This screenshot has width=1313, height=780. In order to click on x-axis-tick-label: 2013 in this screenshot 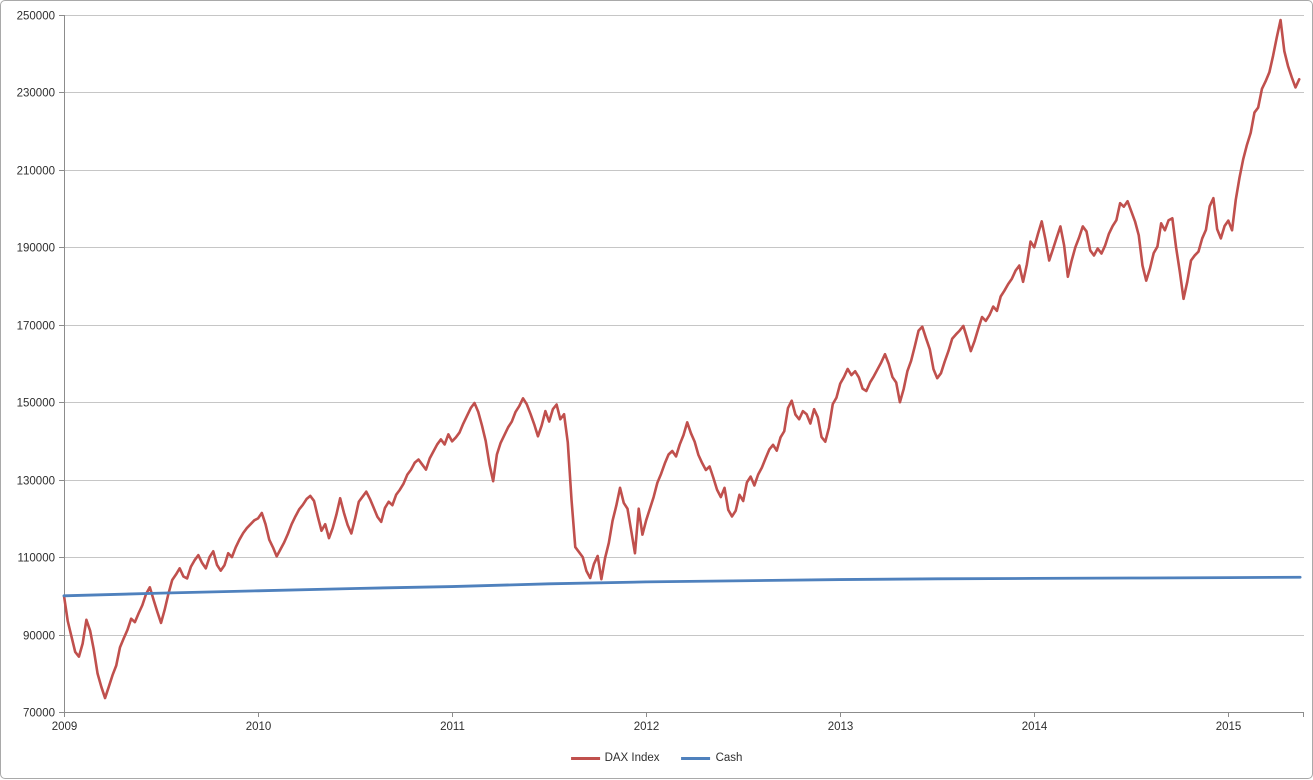, I will do `click(841, 727)`.